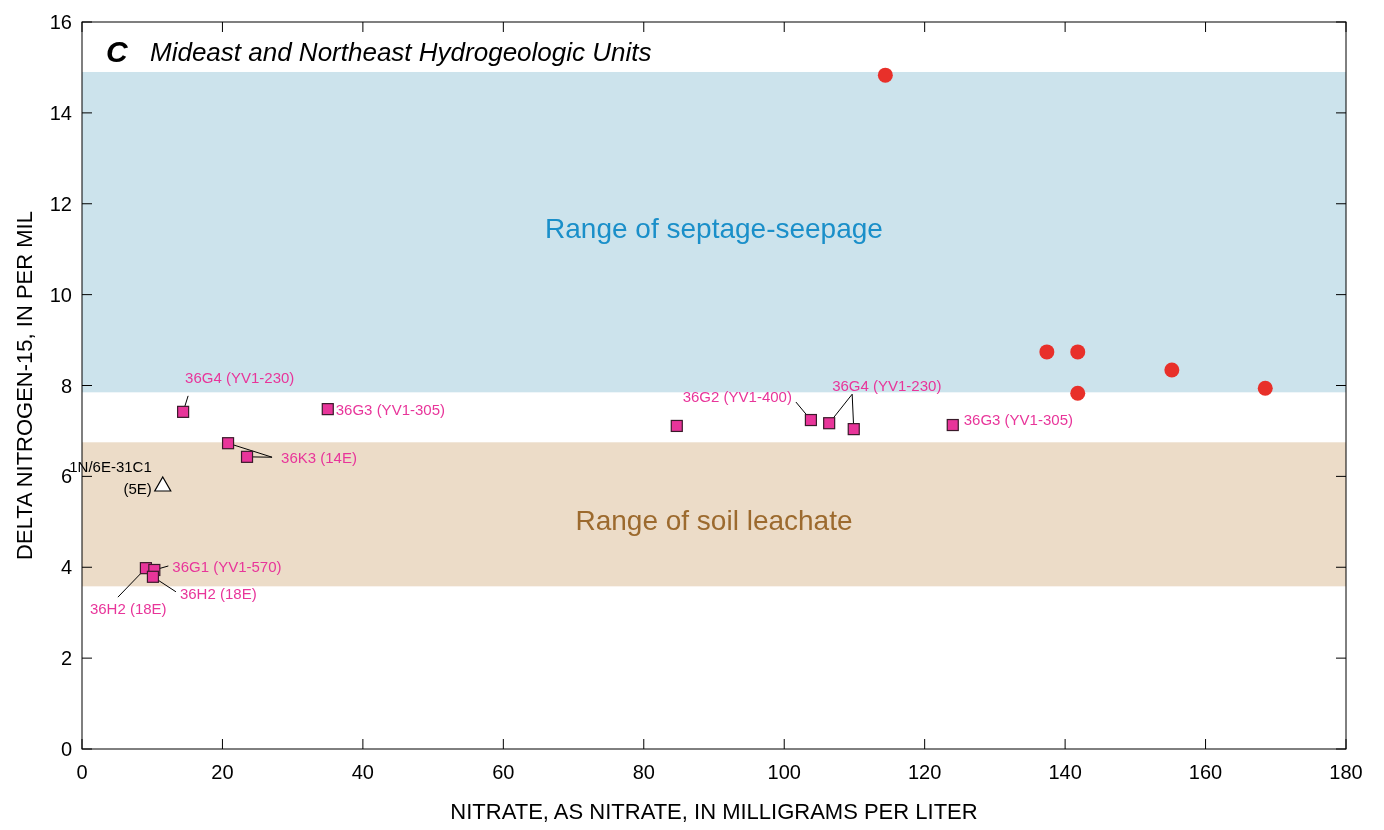 The width and height of the screenshot is (1384, 830). I want to click on x-tick-label: 120, so click(924, 772).